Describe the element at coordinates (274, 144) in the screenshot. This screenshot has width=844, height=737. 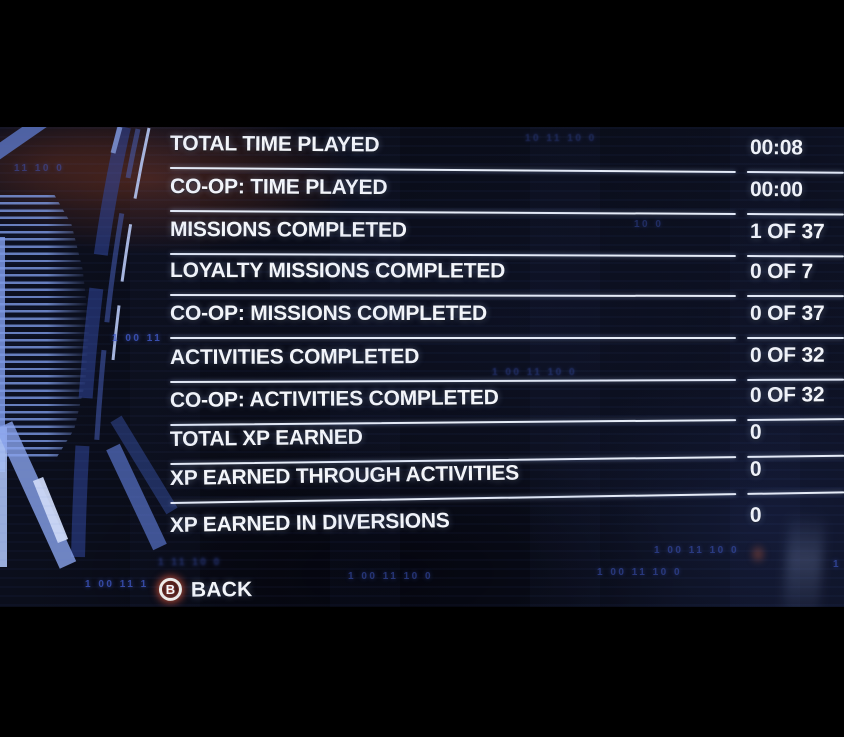
I see `stat-label: TOTAL TIME PLAYED` at that location.